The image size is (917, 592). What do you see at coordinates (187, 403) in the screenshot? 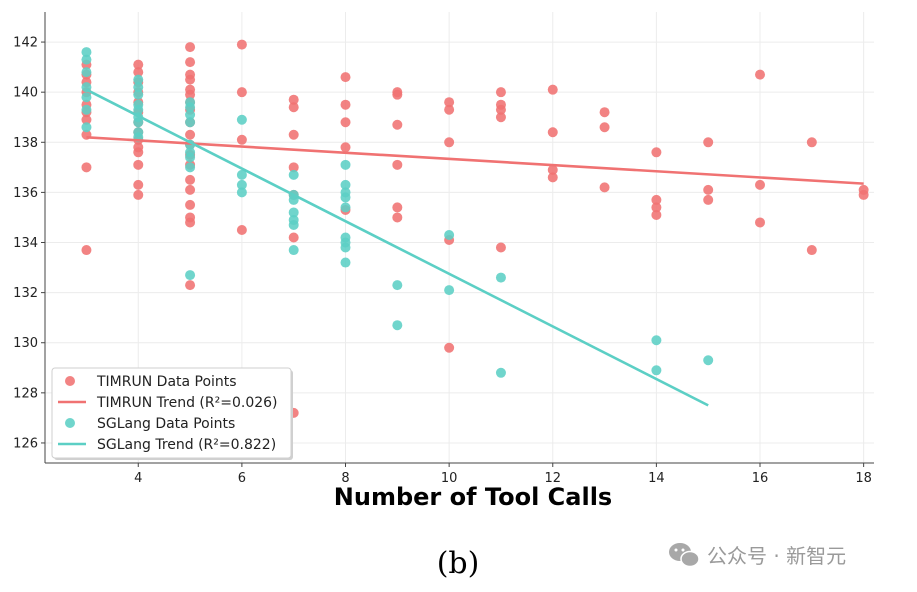
I see `legend-label: TIMRUN Trend (R²=0.026)` at bounding box center [187, 403].